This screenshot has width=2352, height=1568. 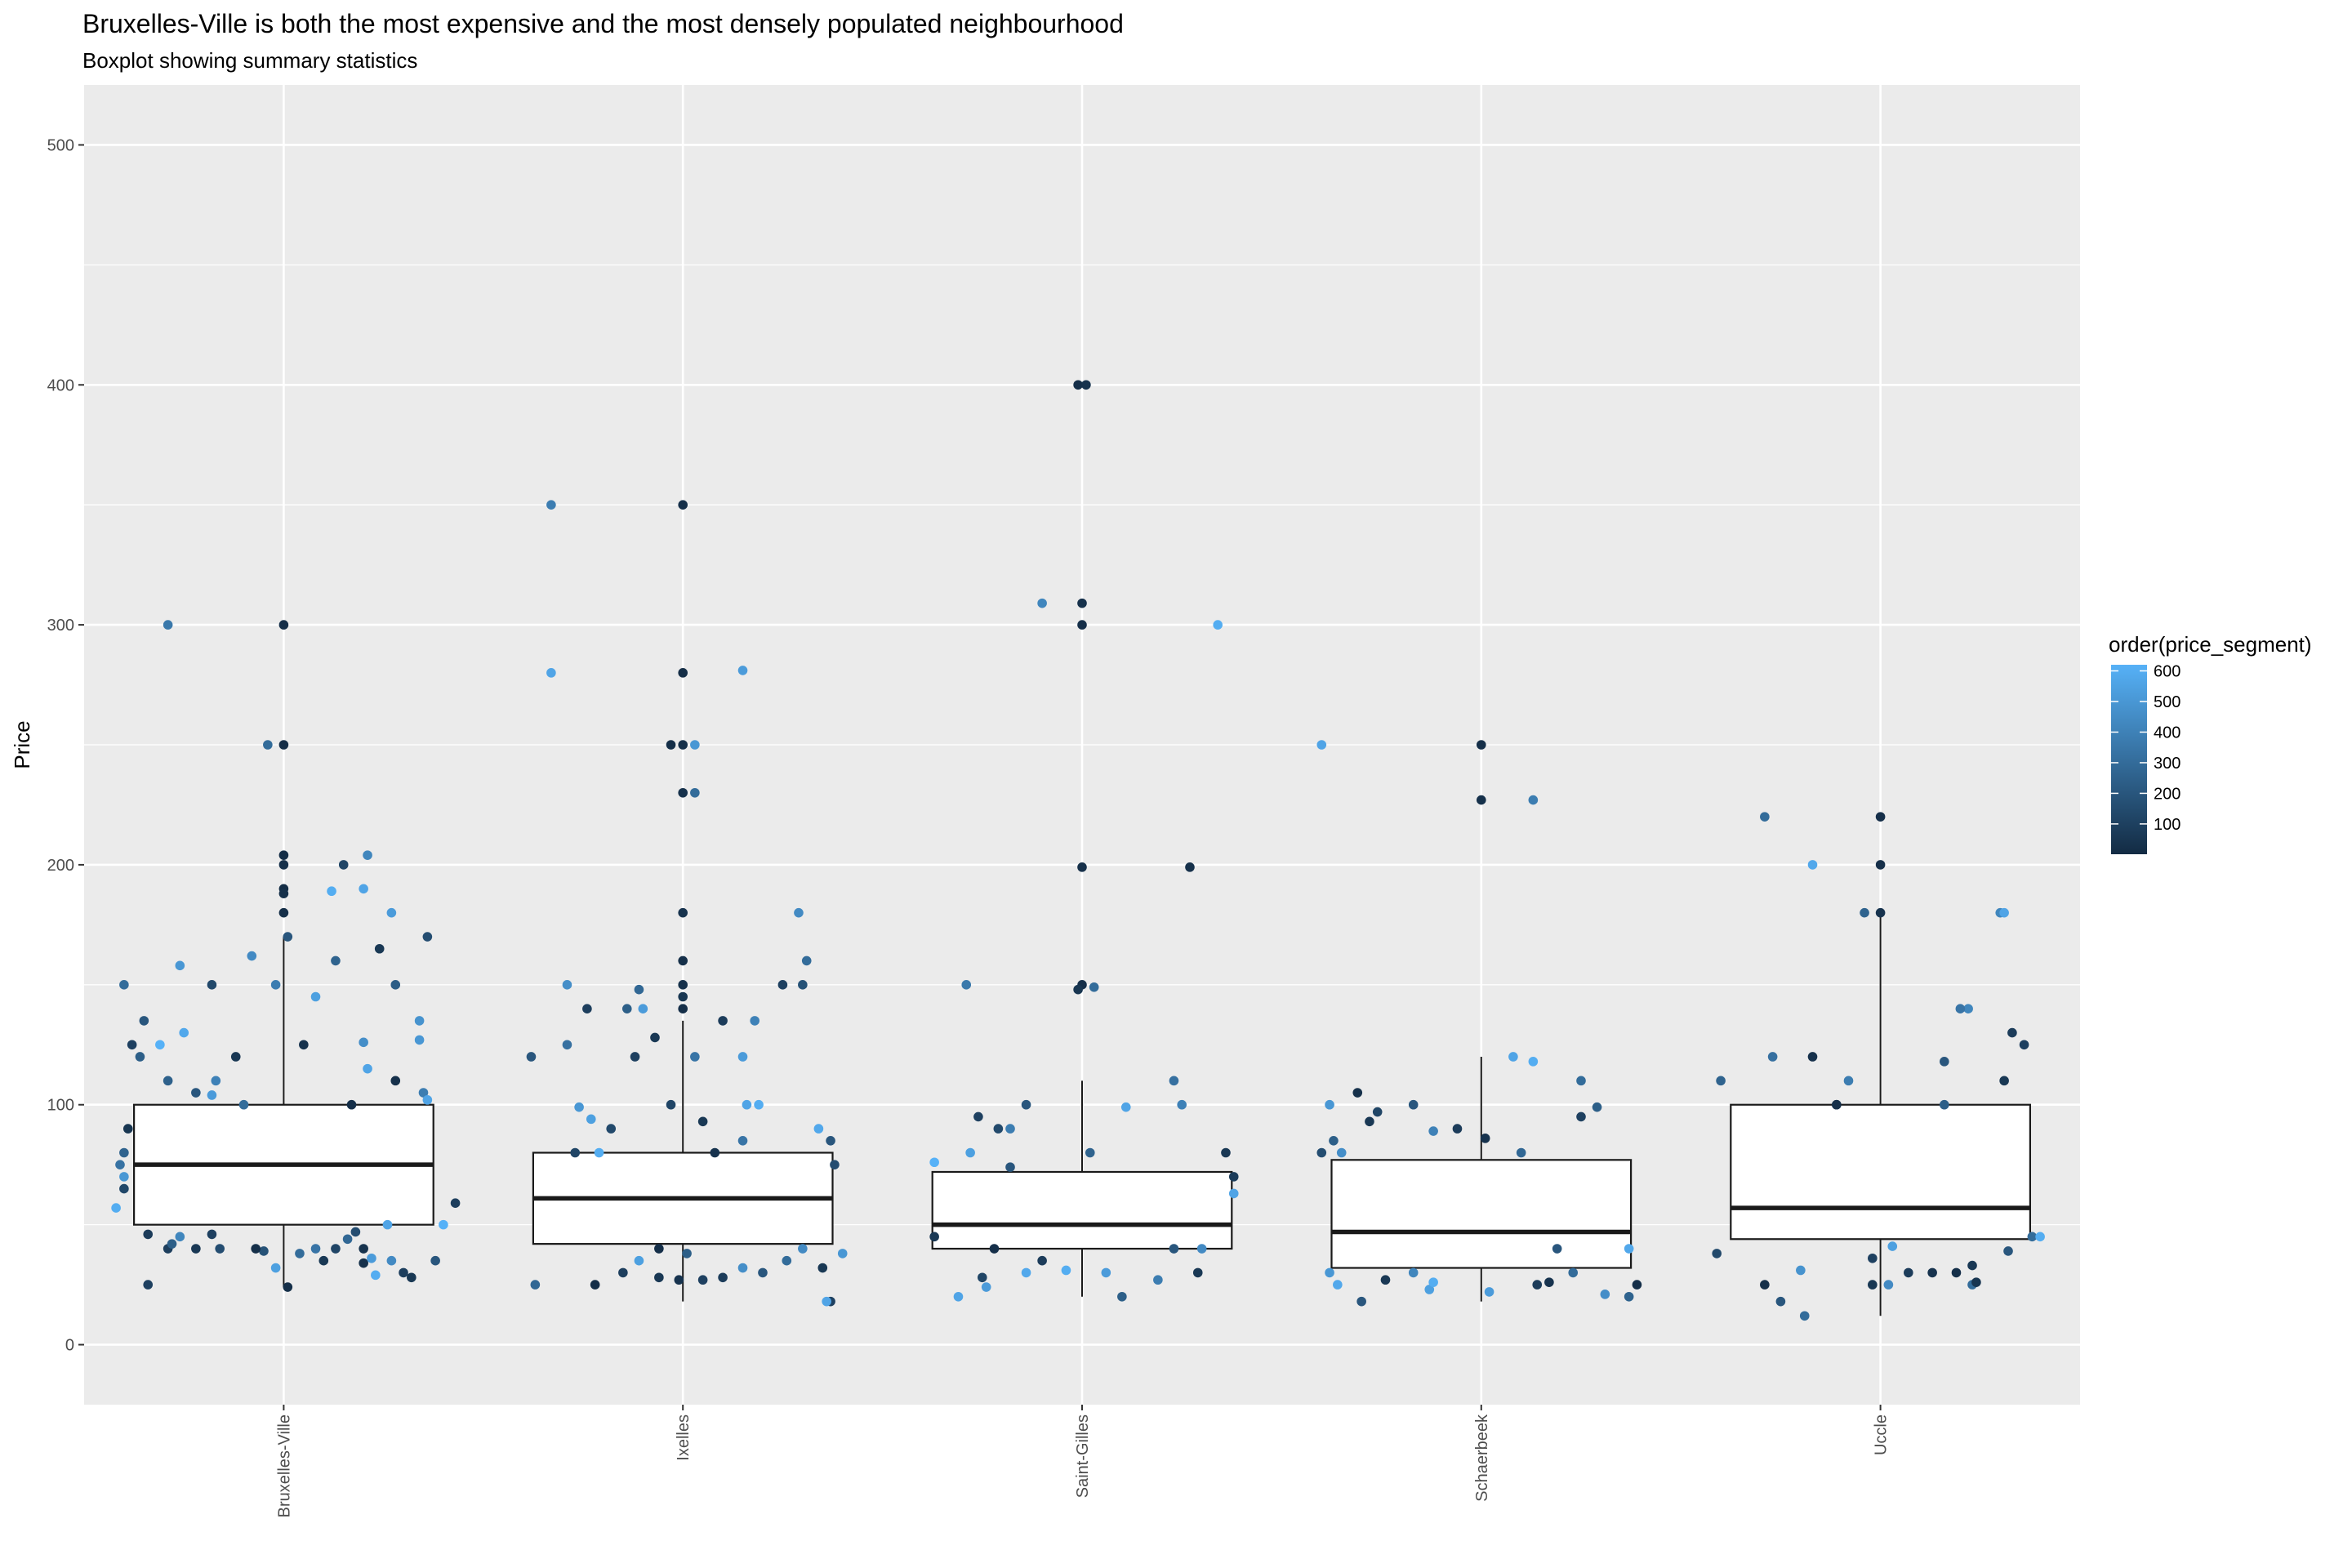 I want to click on y-tick-label: 200, so click(x=60, y=866).